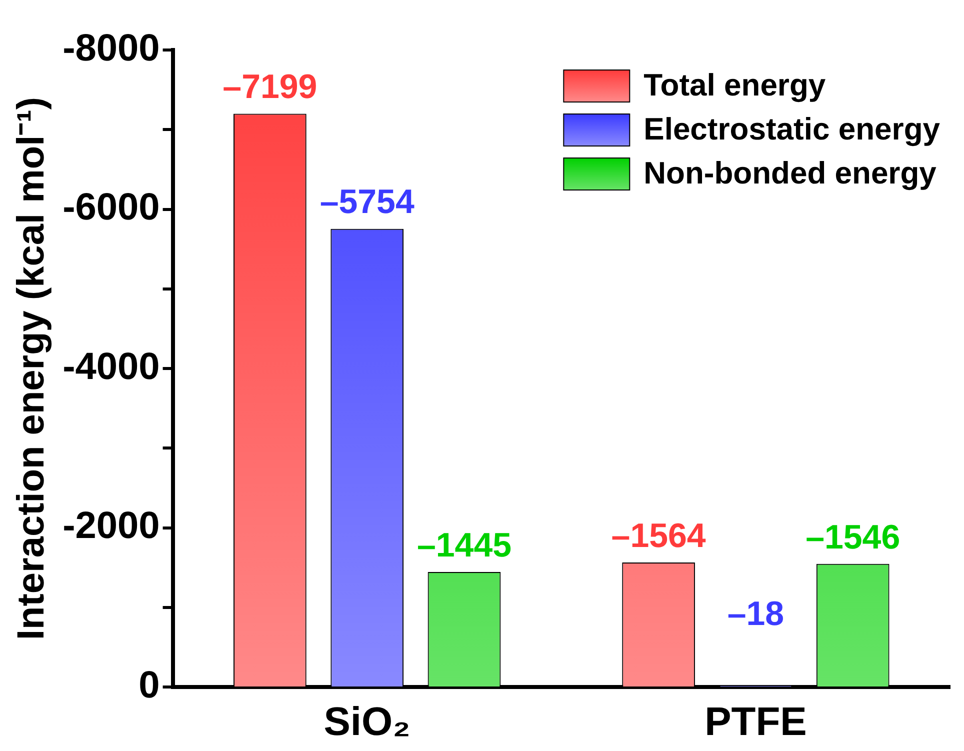 The height and width of the screenshot is (751, 964). I want to click on legend-label: Electrostatic energy, so click(792, 129).